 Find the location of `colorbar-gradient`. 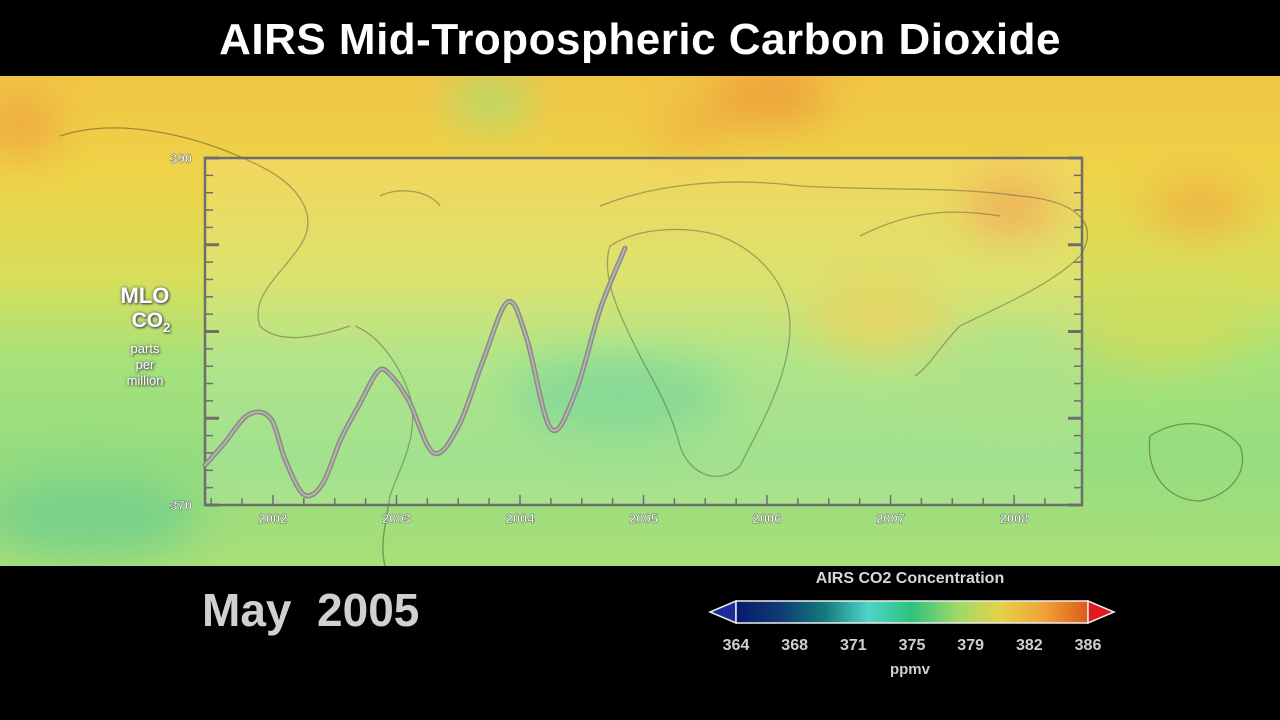

colorbar-gradient is located at coordinates (912, 612).